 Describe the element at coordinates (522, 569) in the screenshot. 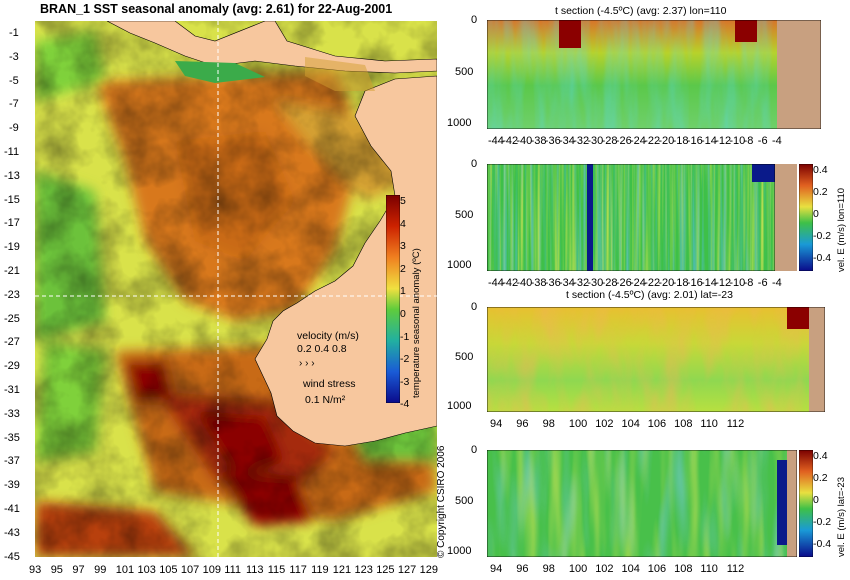

I see `section-x-tick-label: 96` at that location.